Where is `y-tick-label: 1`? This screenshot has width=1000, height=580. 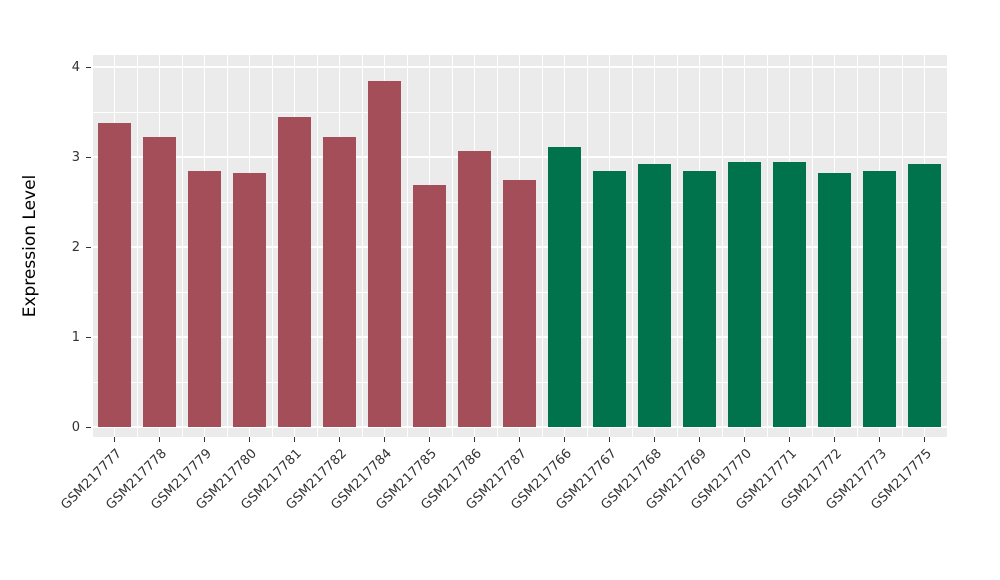
y-tick-label: 1 is located at coordinates (75, 337).